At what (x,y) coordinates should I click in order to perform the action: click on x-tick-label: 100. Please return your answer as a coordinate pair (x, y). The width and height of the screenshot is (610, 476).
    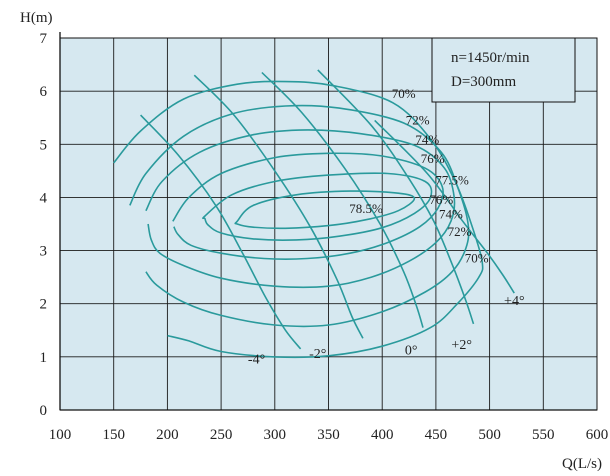
    Looking at the image, I should click on (60, 435).